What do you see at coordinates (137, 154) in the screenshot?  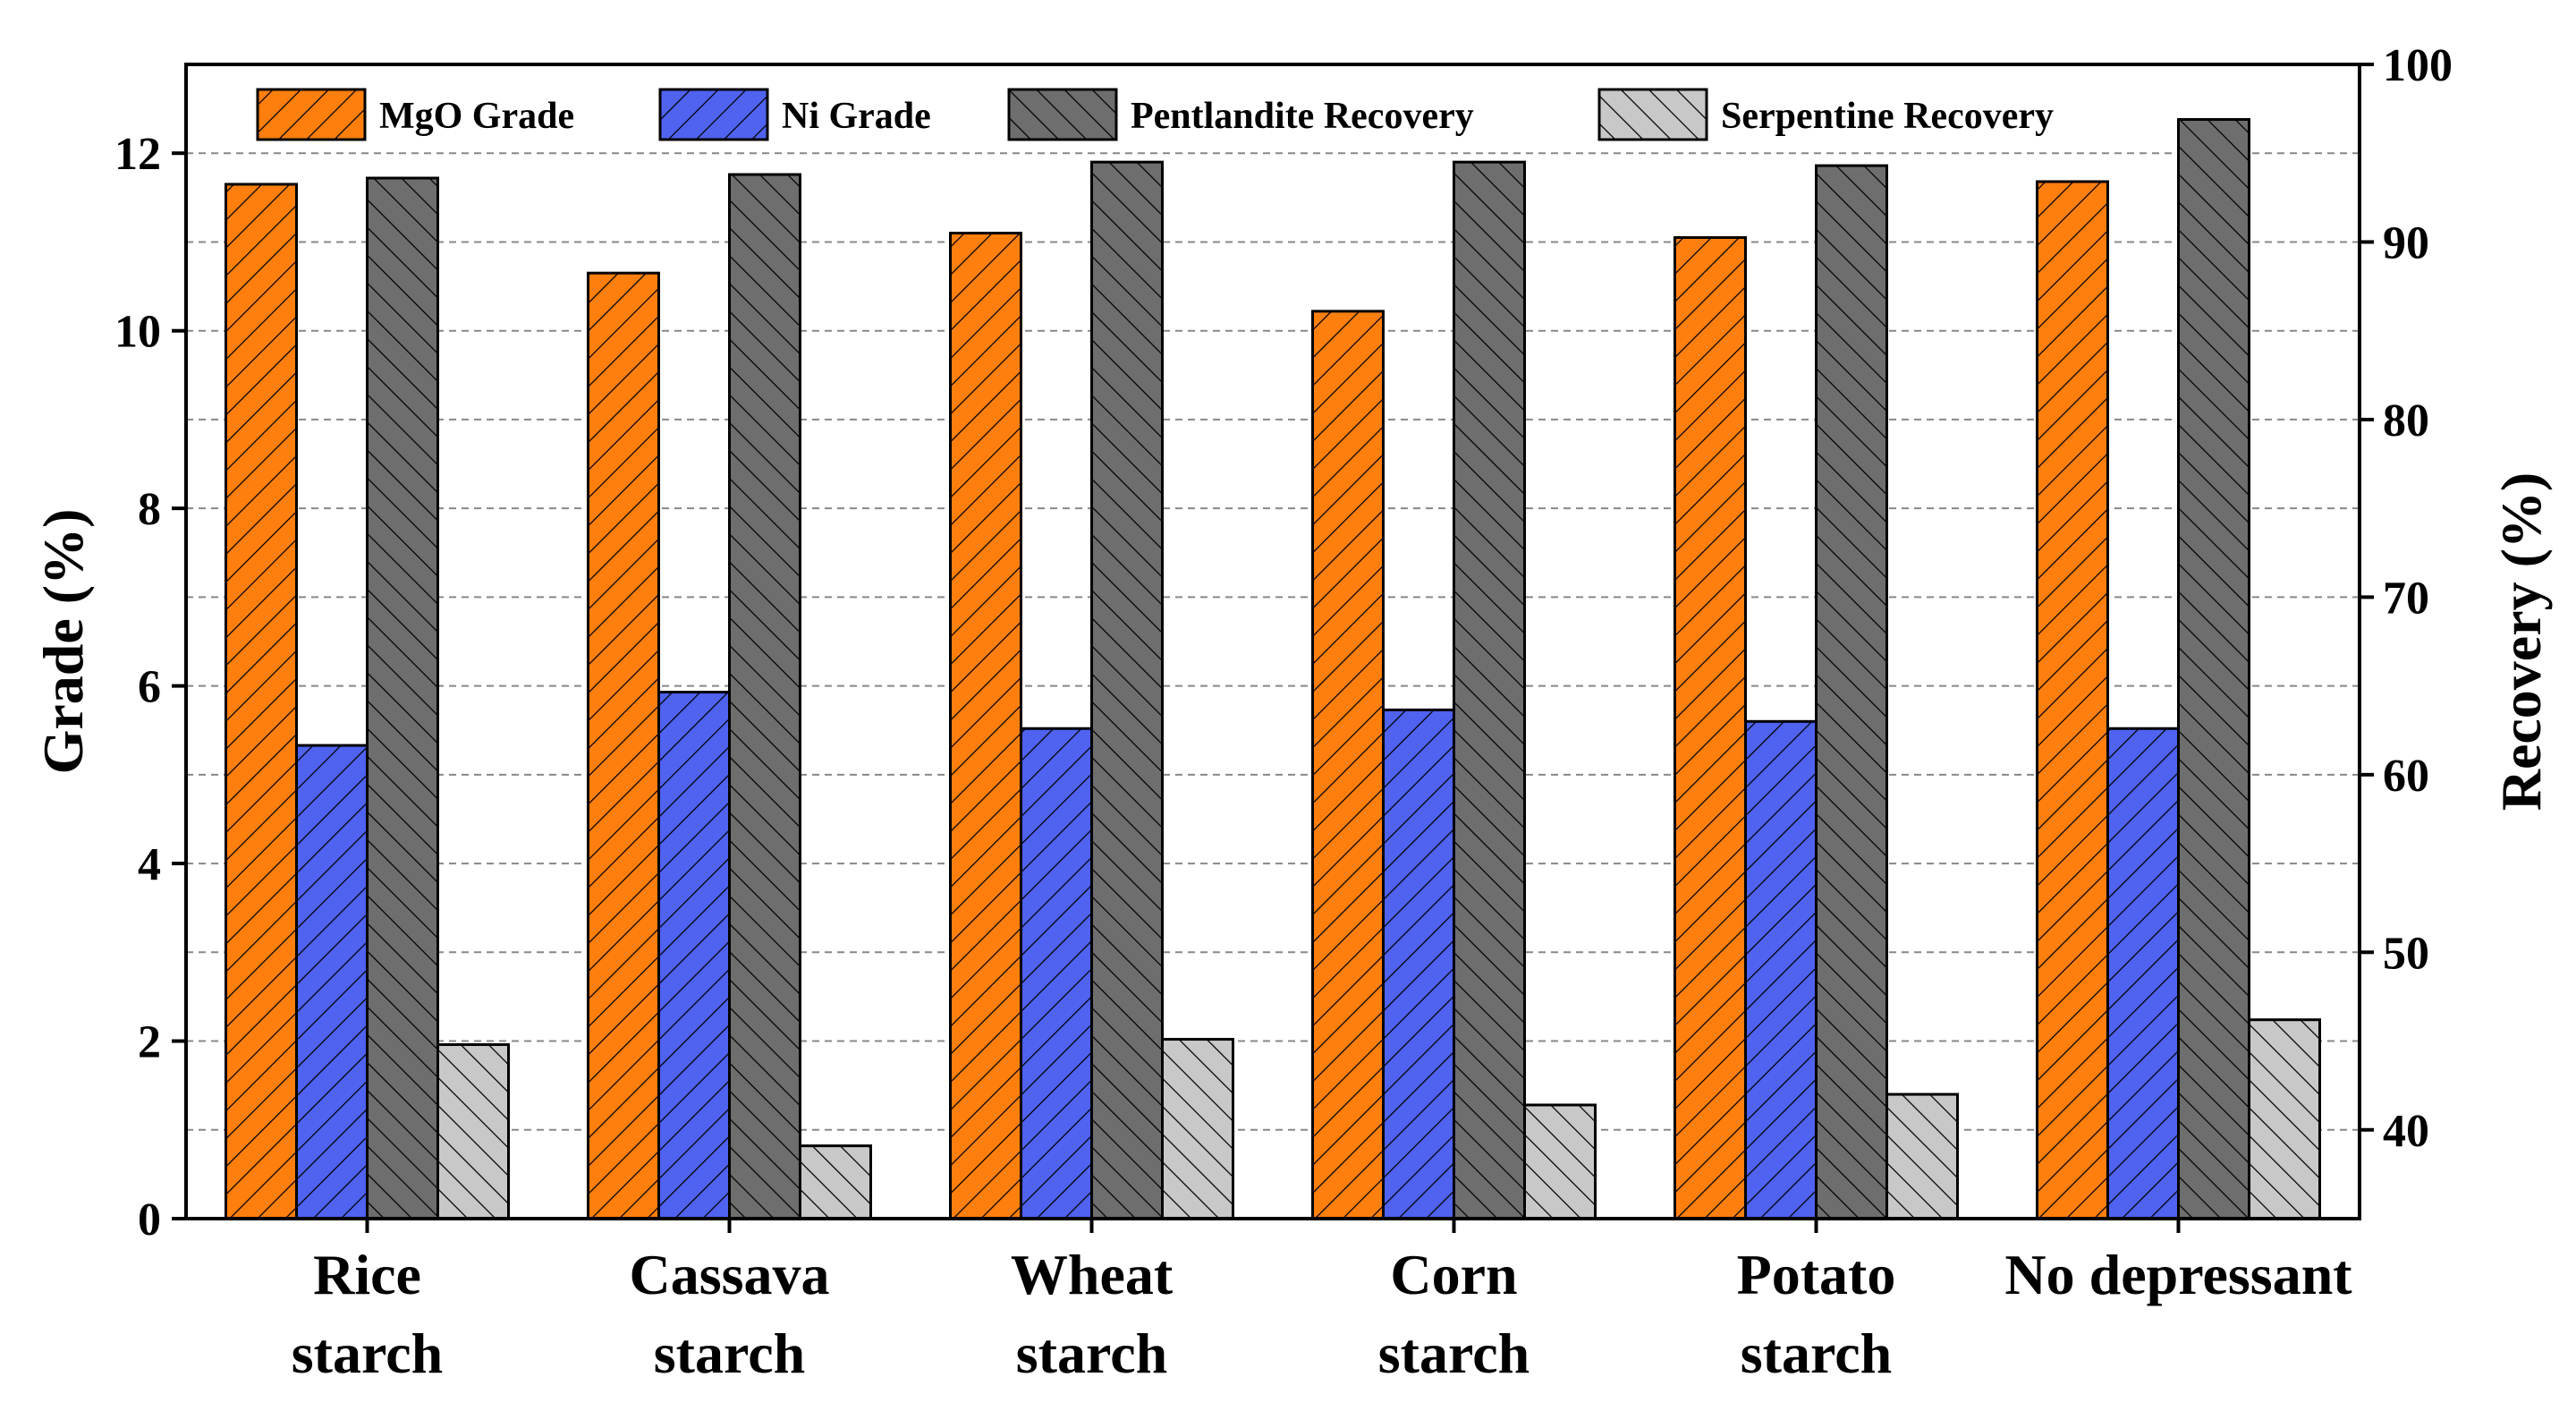 I see `left-tick-label: 12` at bounding box center [137, 154].